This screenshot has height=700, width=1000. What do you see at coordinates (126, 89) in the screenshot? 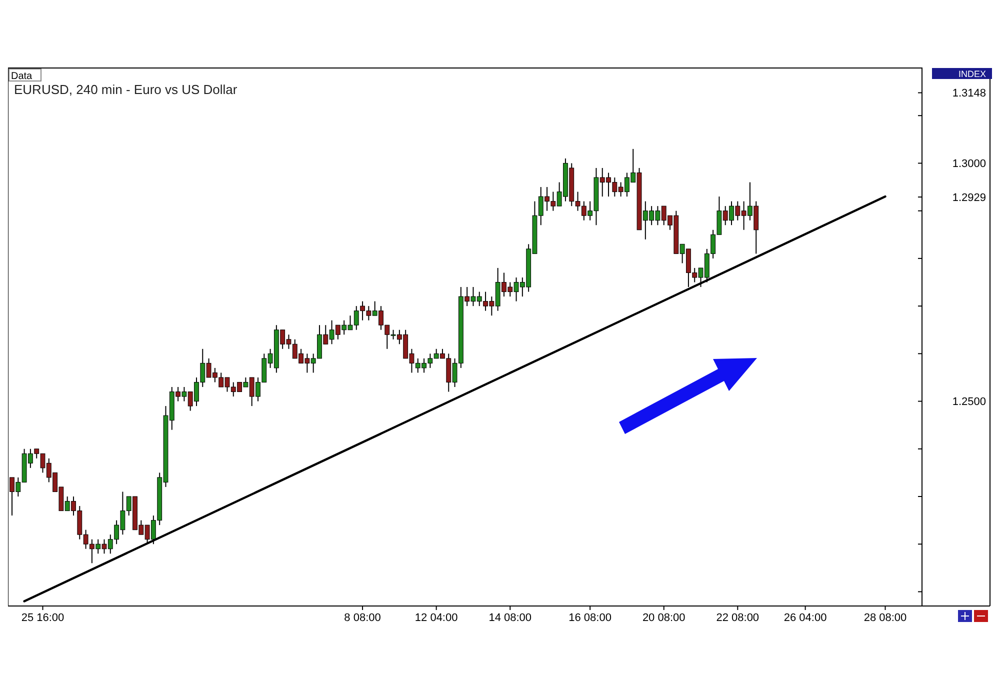
I see `text: EURUSD, 240 min - Euro vs US Dollar` at bounding box center [126, 89].